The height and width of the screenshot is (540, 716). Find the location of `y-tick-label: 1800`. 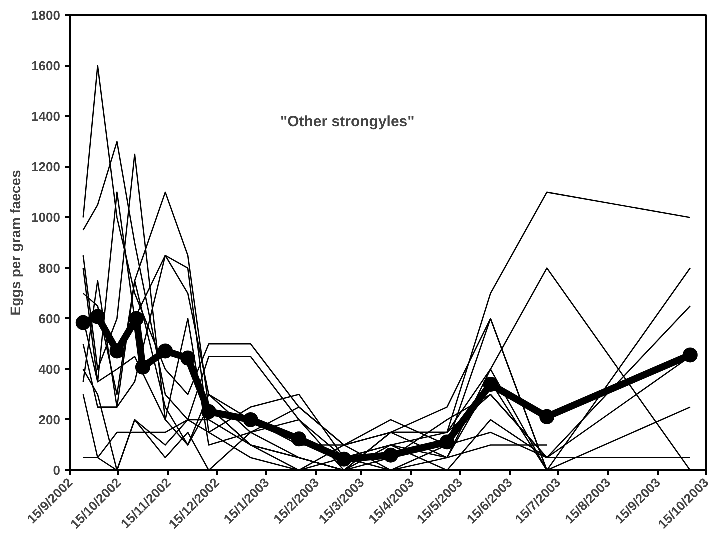

y-tick-label: 1800 is located at coordinates (46, 15).